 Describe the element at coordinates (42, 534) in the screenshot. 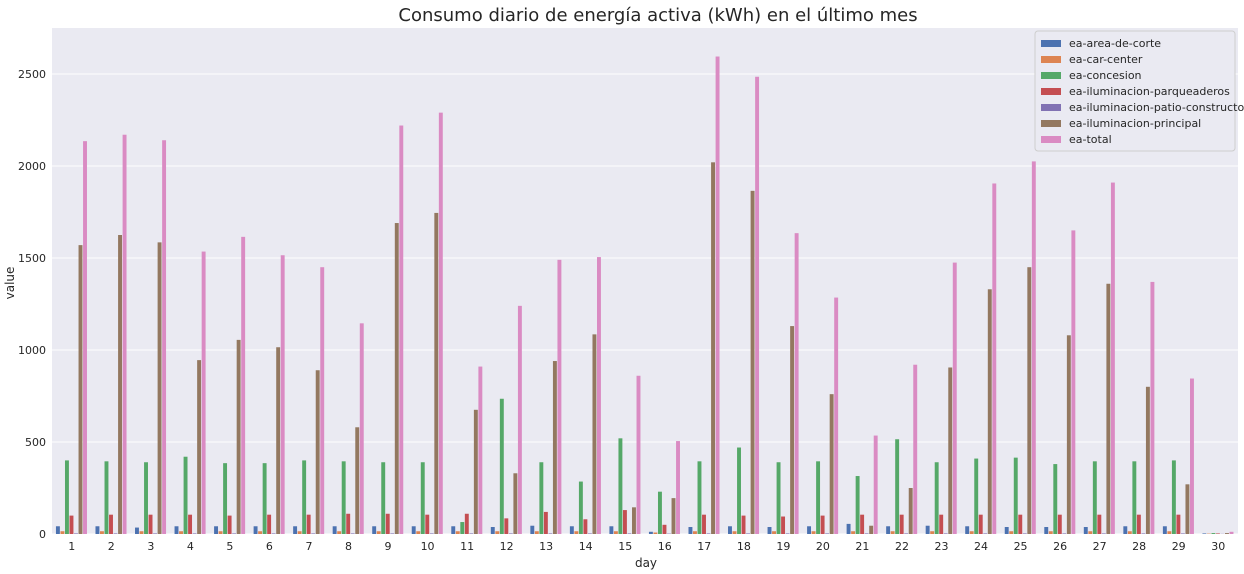

I see `y-tick-label: 0` at that location.